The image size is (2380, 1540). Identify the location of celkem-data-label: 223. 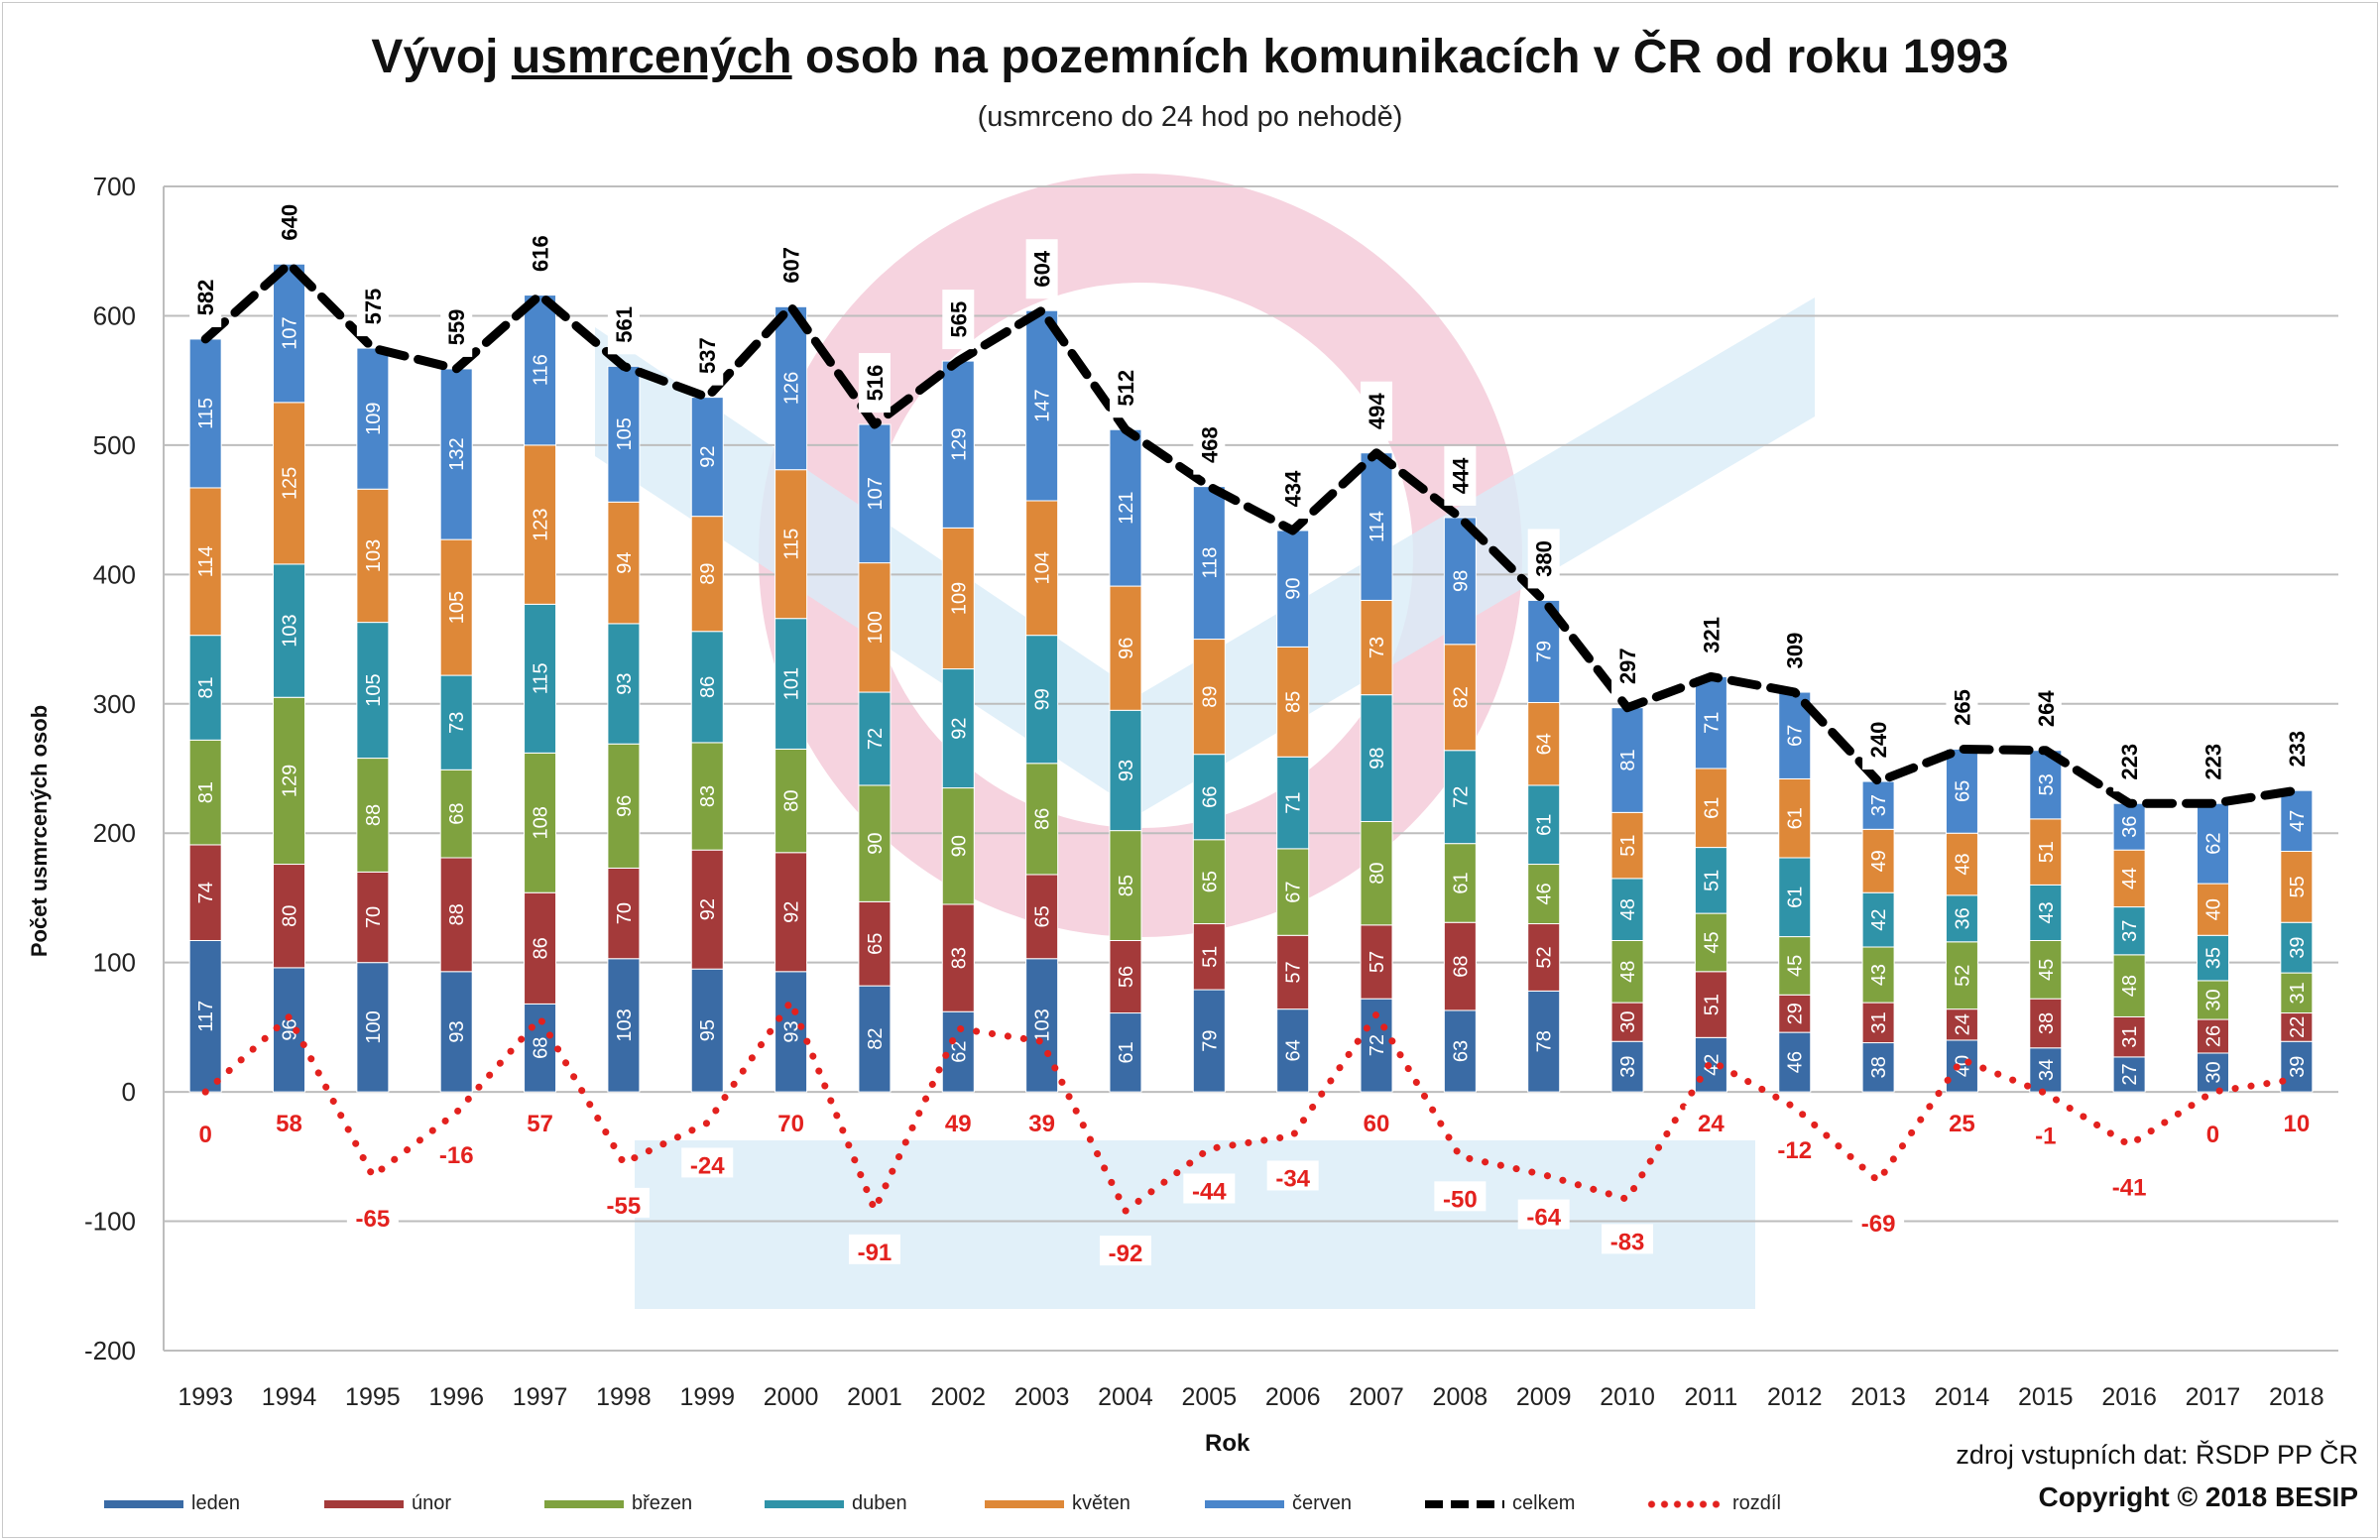
(2129, 762).